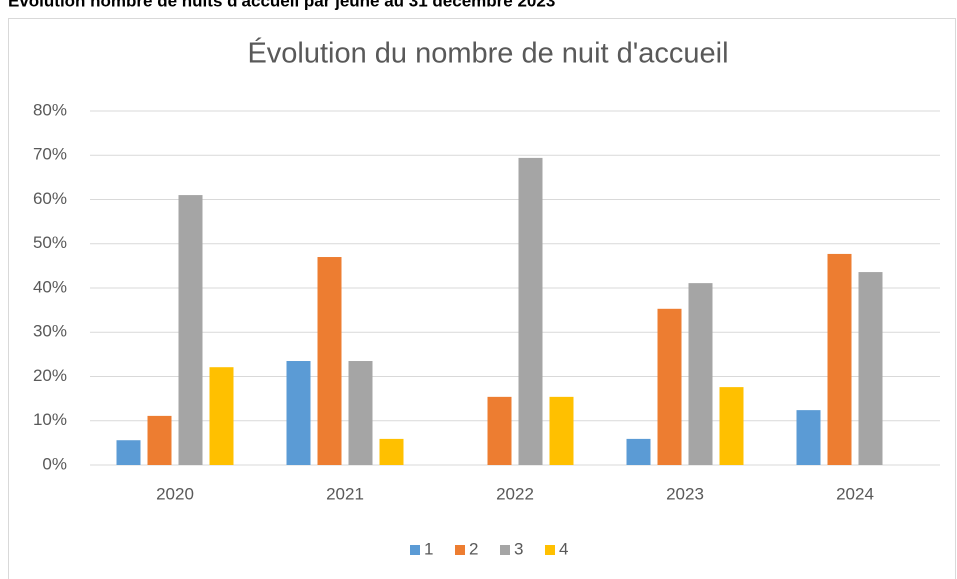  Describe the element at coordinates (50, 198) in the screenshot. I see `y-tick-label: 60%` at that location.